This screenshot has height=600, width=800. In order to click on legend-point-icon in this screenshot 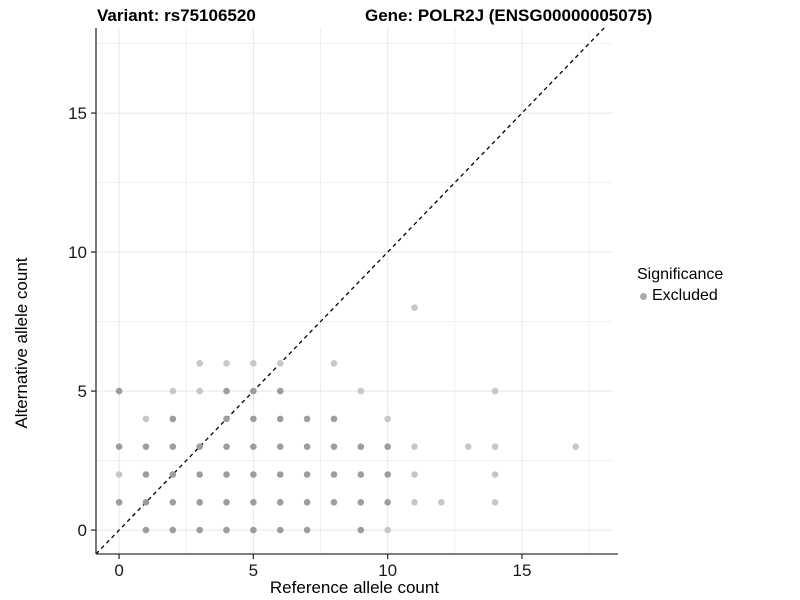, I will do `click(643, 296)`.